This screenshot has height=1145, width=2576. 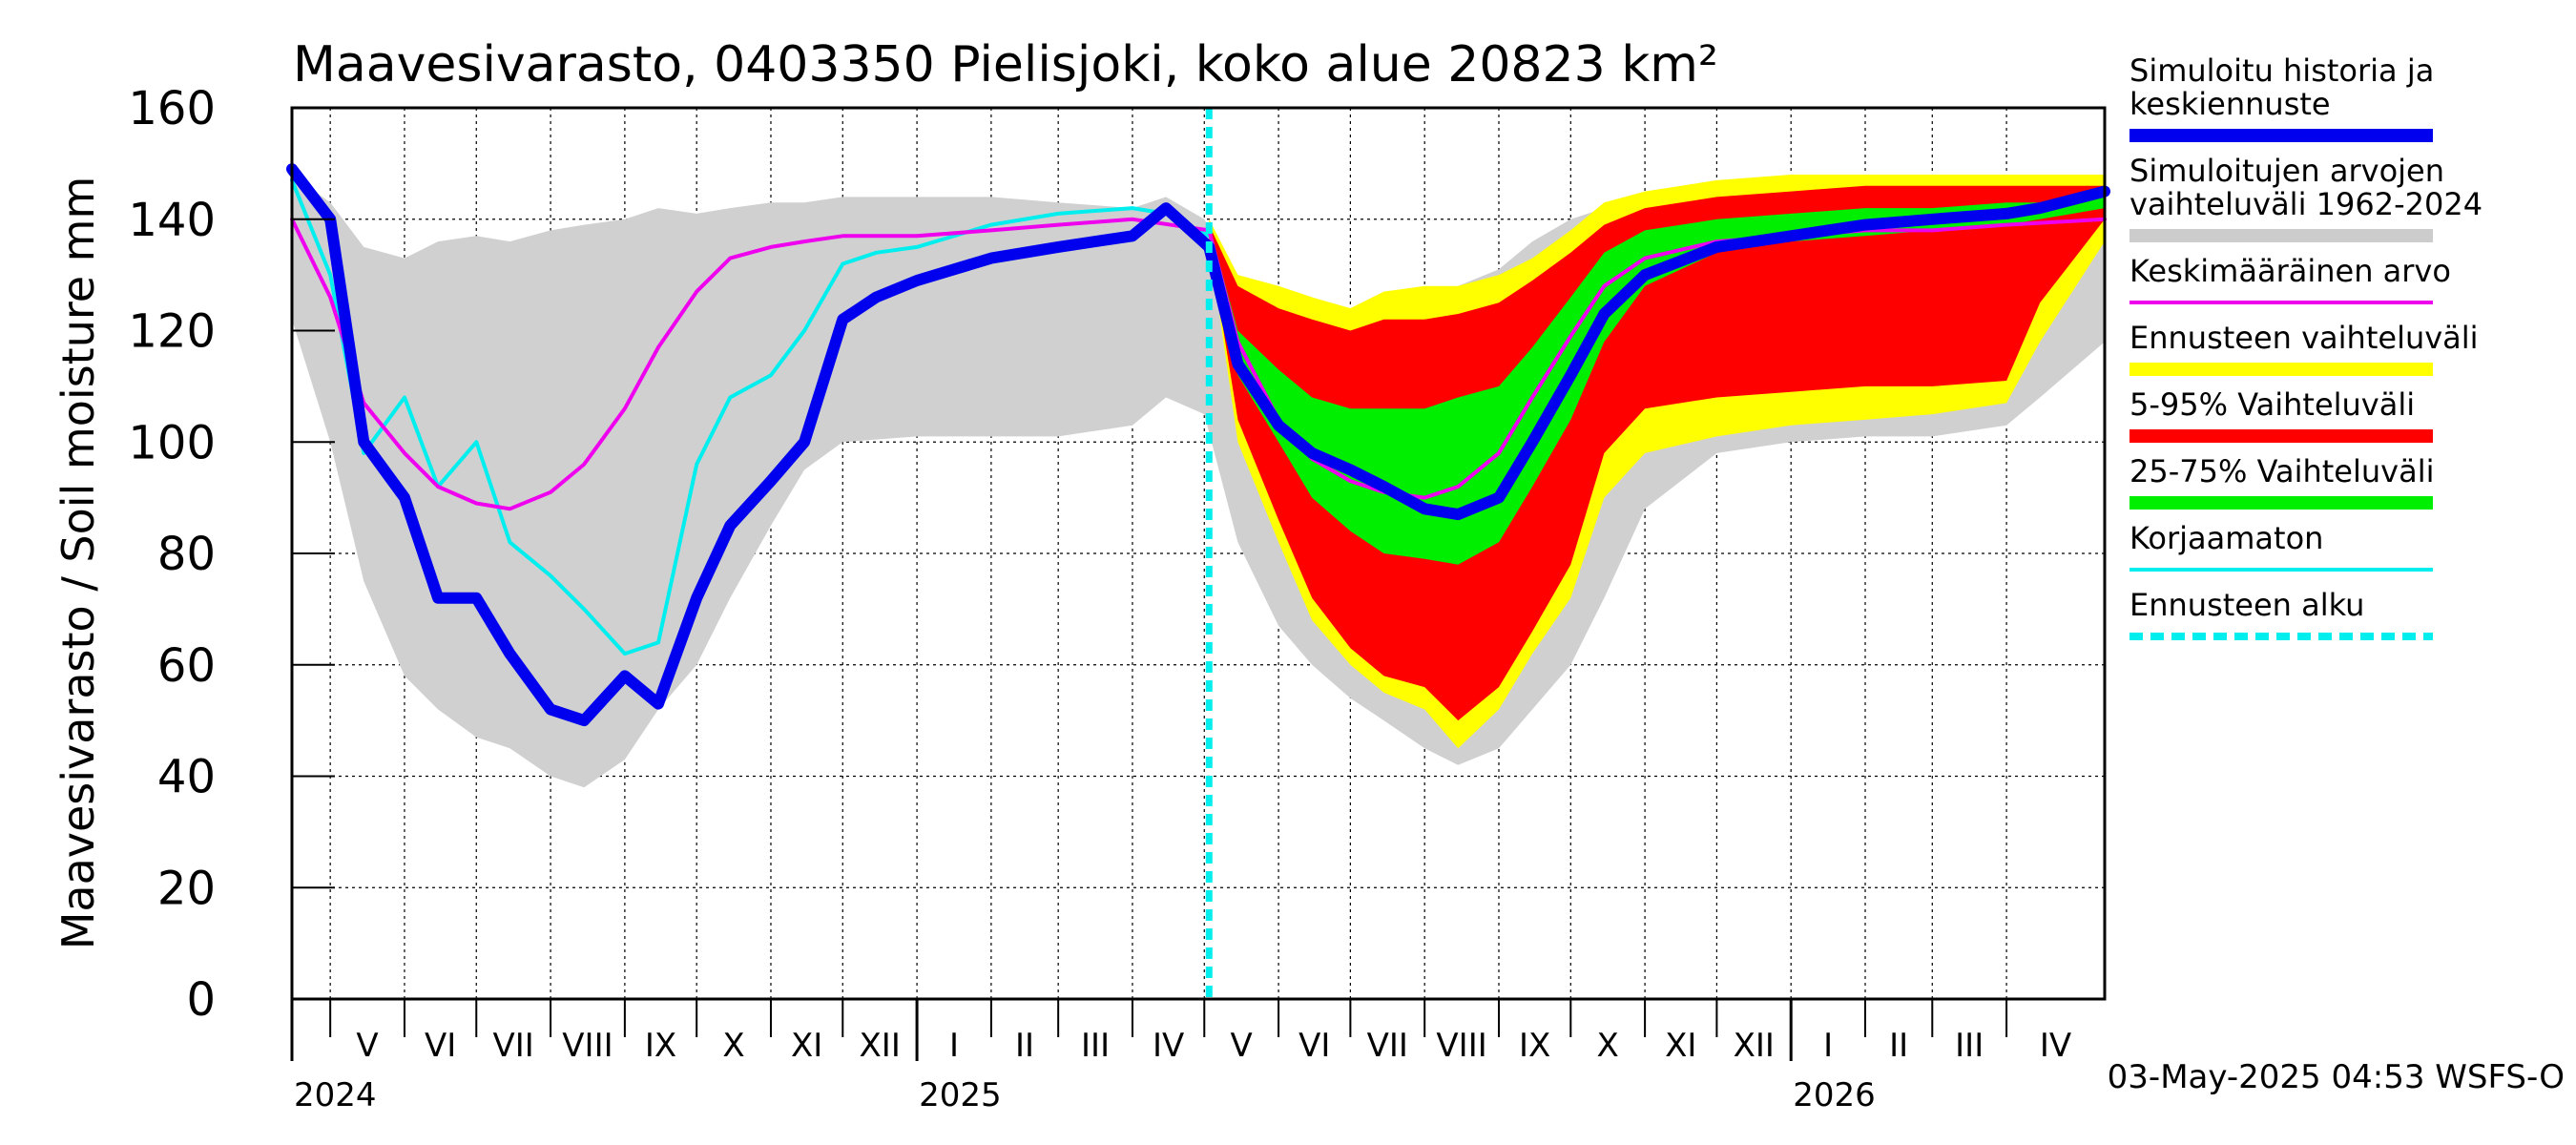 I want to click on legend-label: Keskimääräinen arvo, so click(x=2290, y=271).